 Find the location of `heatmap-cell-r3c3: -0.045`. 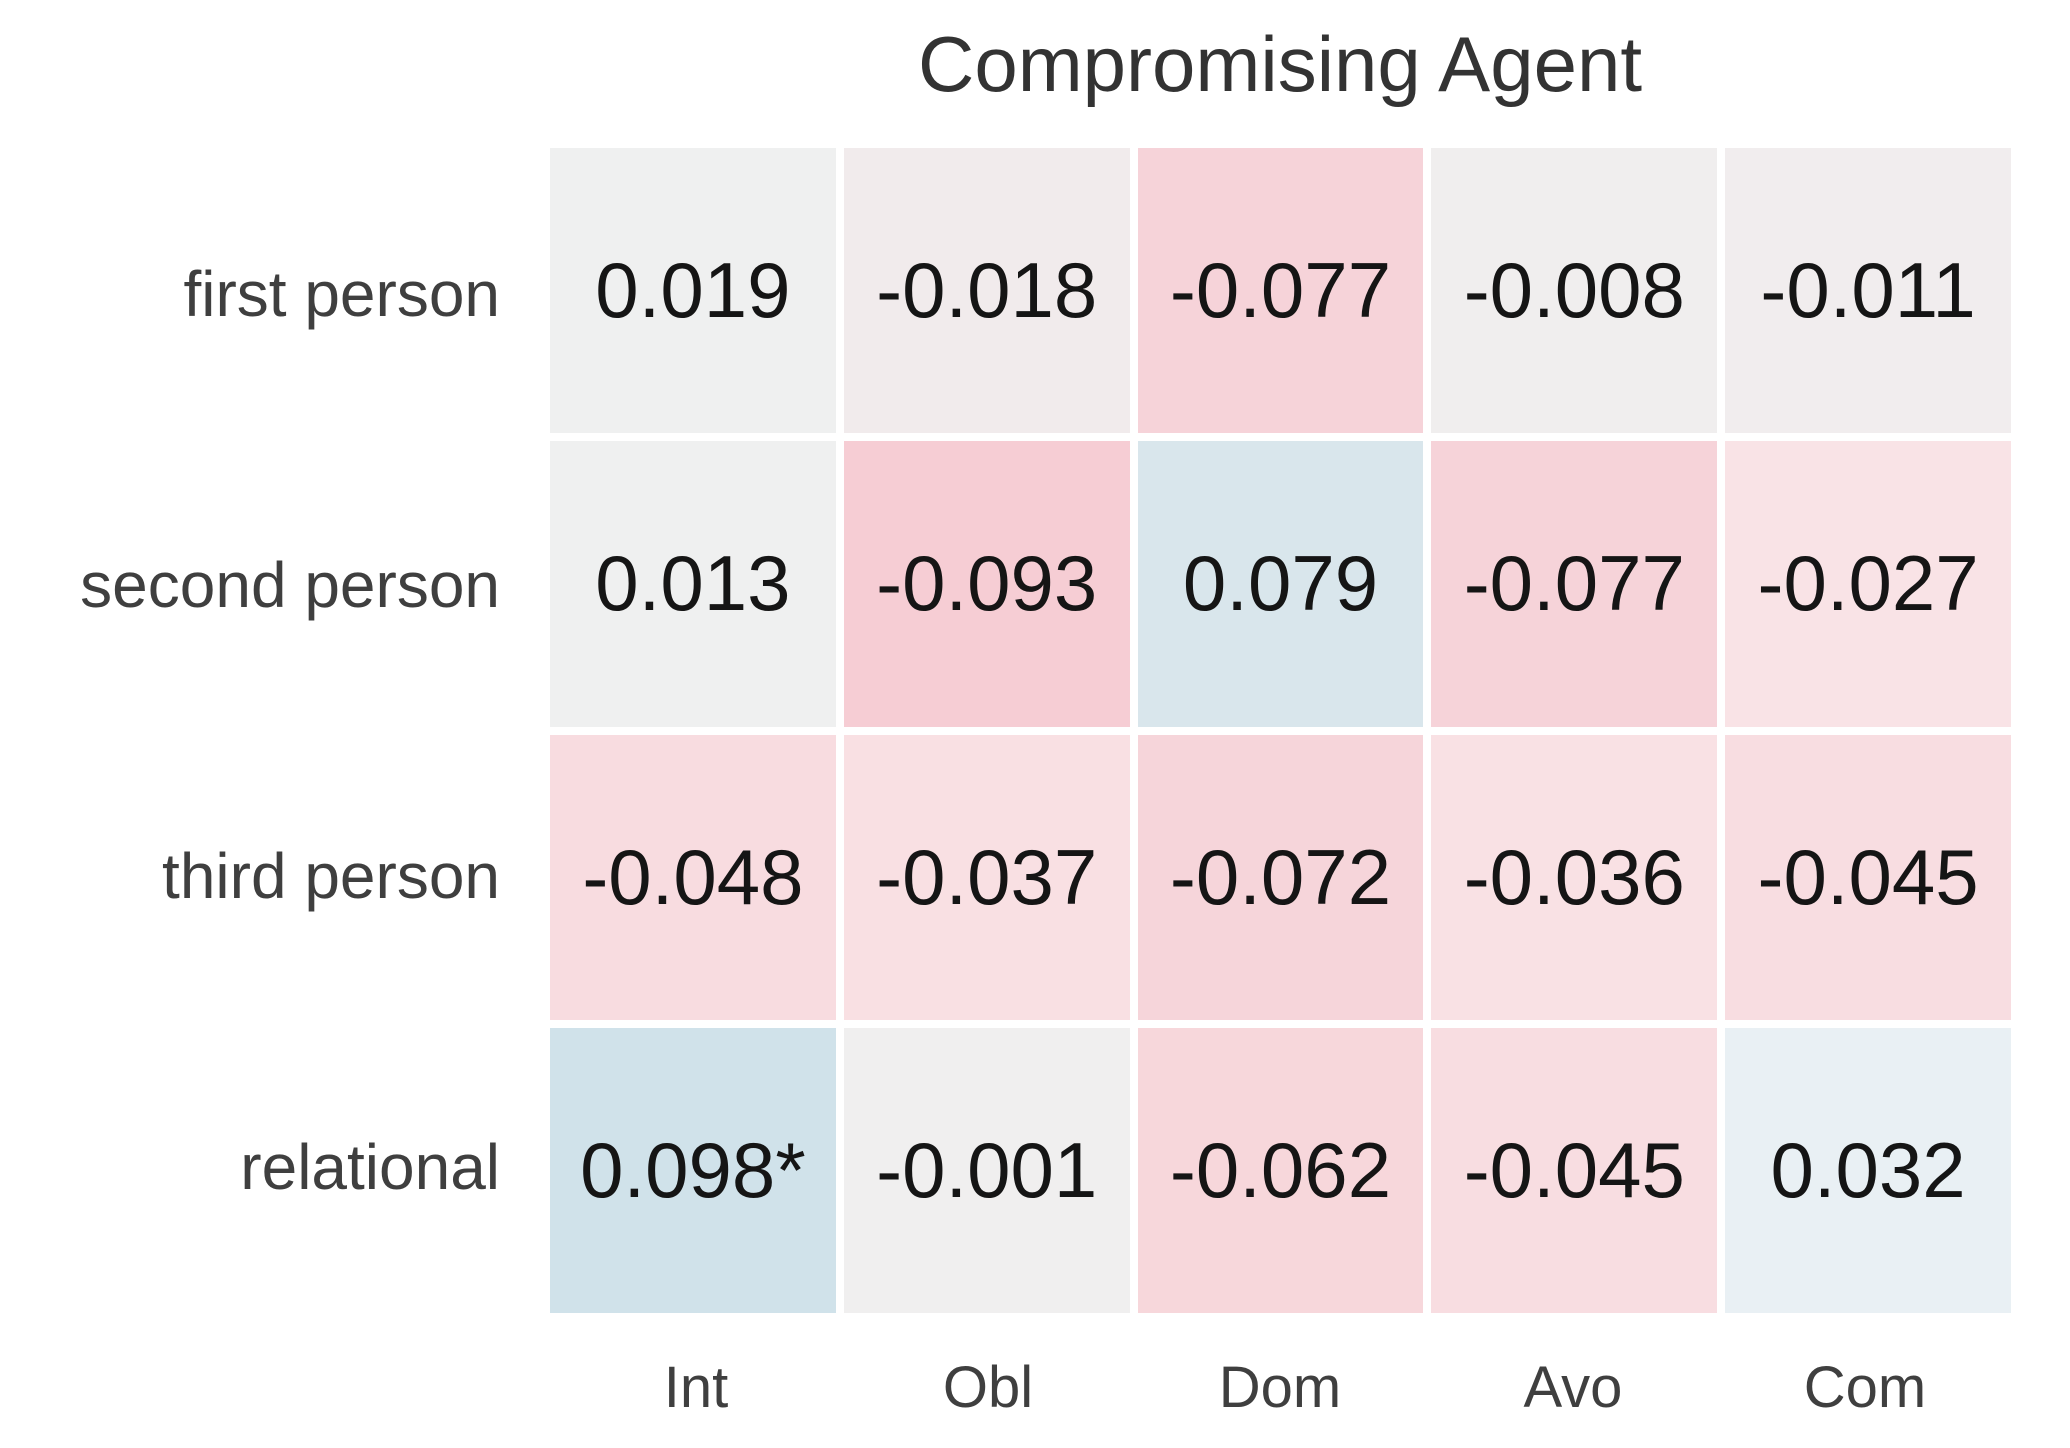

heatmap-cell-r3c3: -0.045 is located at coordinates (1574, 1170).